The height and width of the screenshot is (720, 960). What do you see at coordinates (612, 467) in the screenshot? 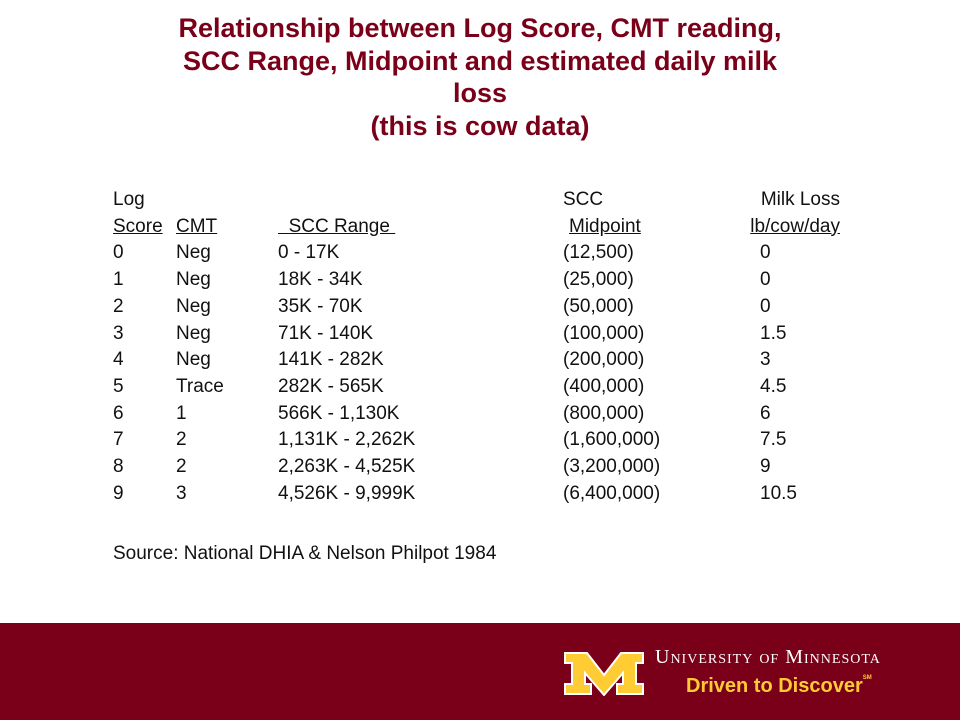
I see `cell-midpoint: (3,200,000)` at bounding box center [612, 467].